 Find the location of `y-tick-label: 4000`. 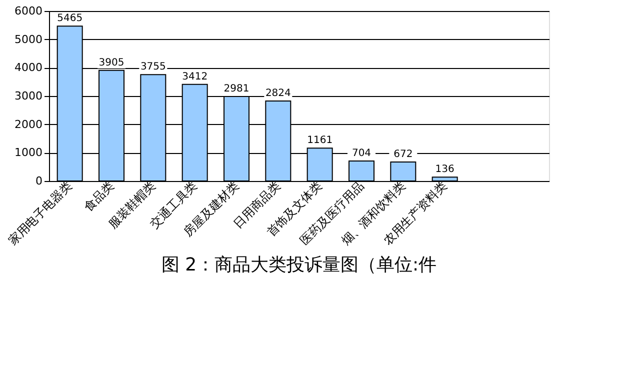

y-tick-label: 4000 is located at coordinates (28, 67).